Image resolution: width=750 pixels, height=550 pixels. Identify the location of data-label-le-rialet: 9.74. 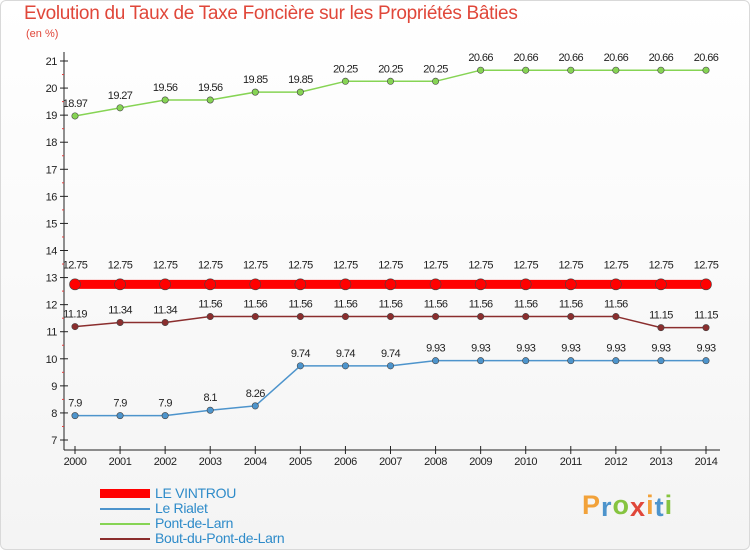
(345, 354).